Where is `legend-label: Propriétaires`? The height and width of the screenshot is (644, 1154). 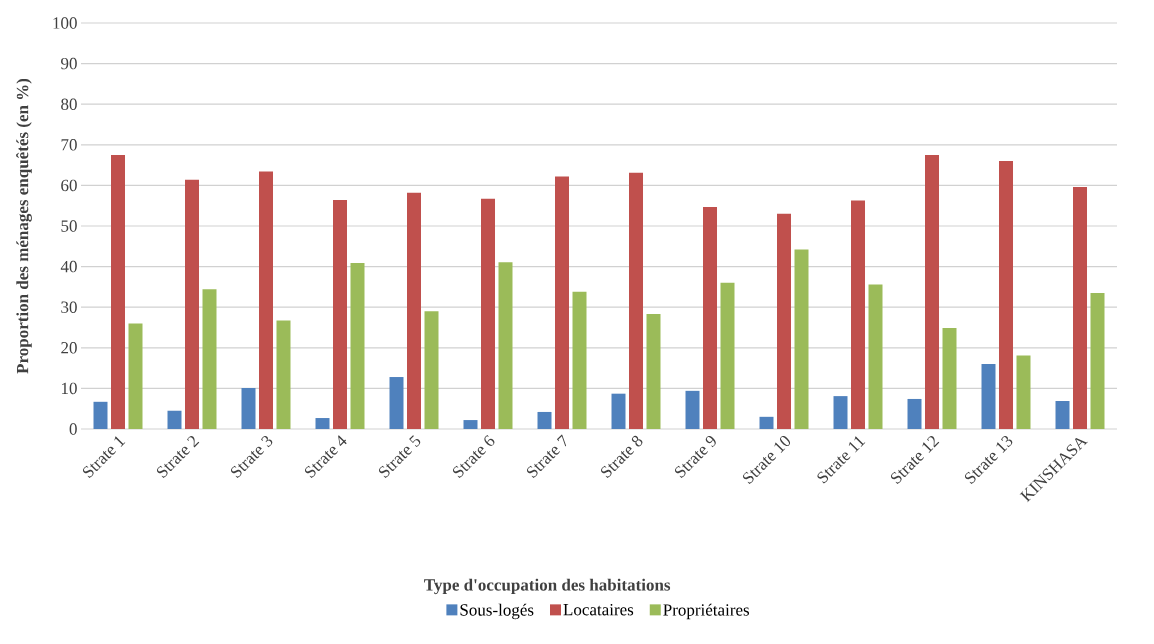 legend-label: Propriétaires is located at coordinates (706, 611).